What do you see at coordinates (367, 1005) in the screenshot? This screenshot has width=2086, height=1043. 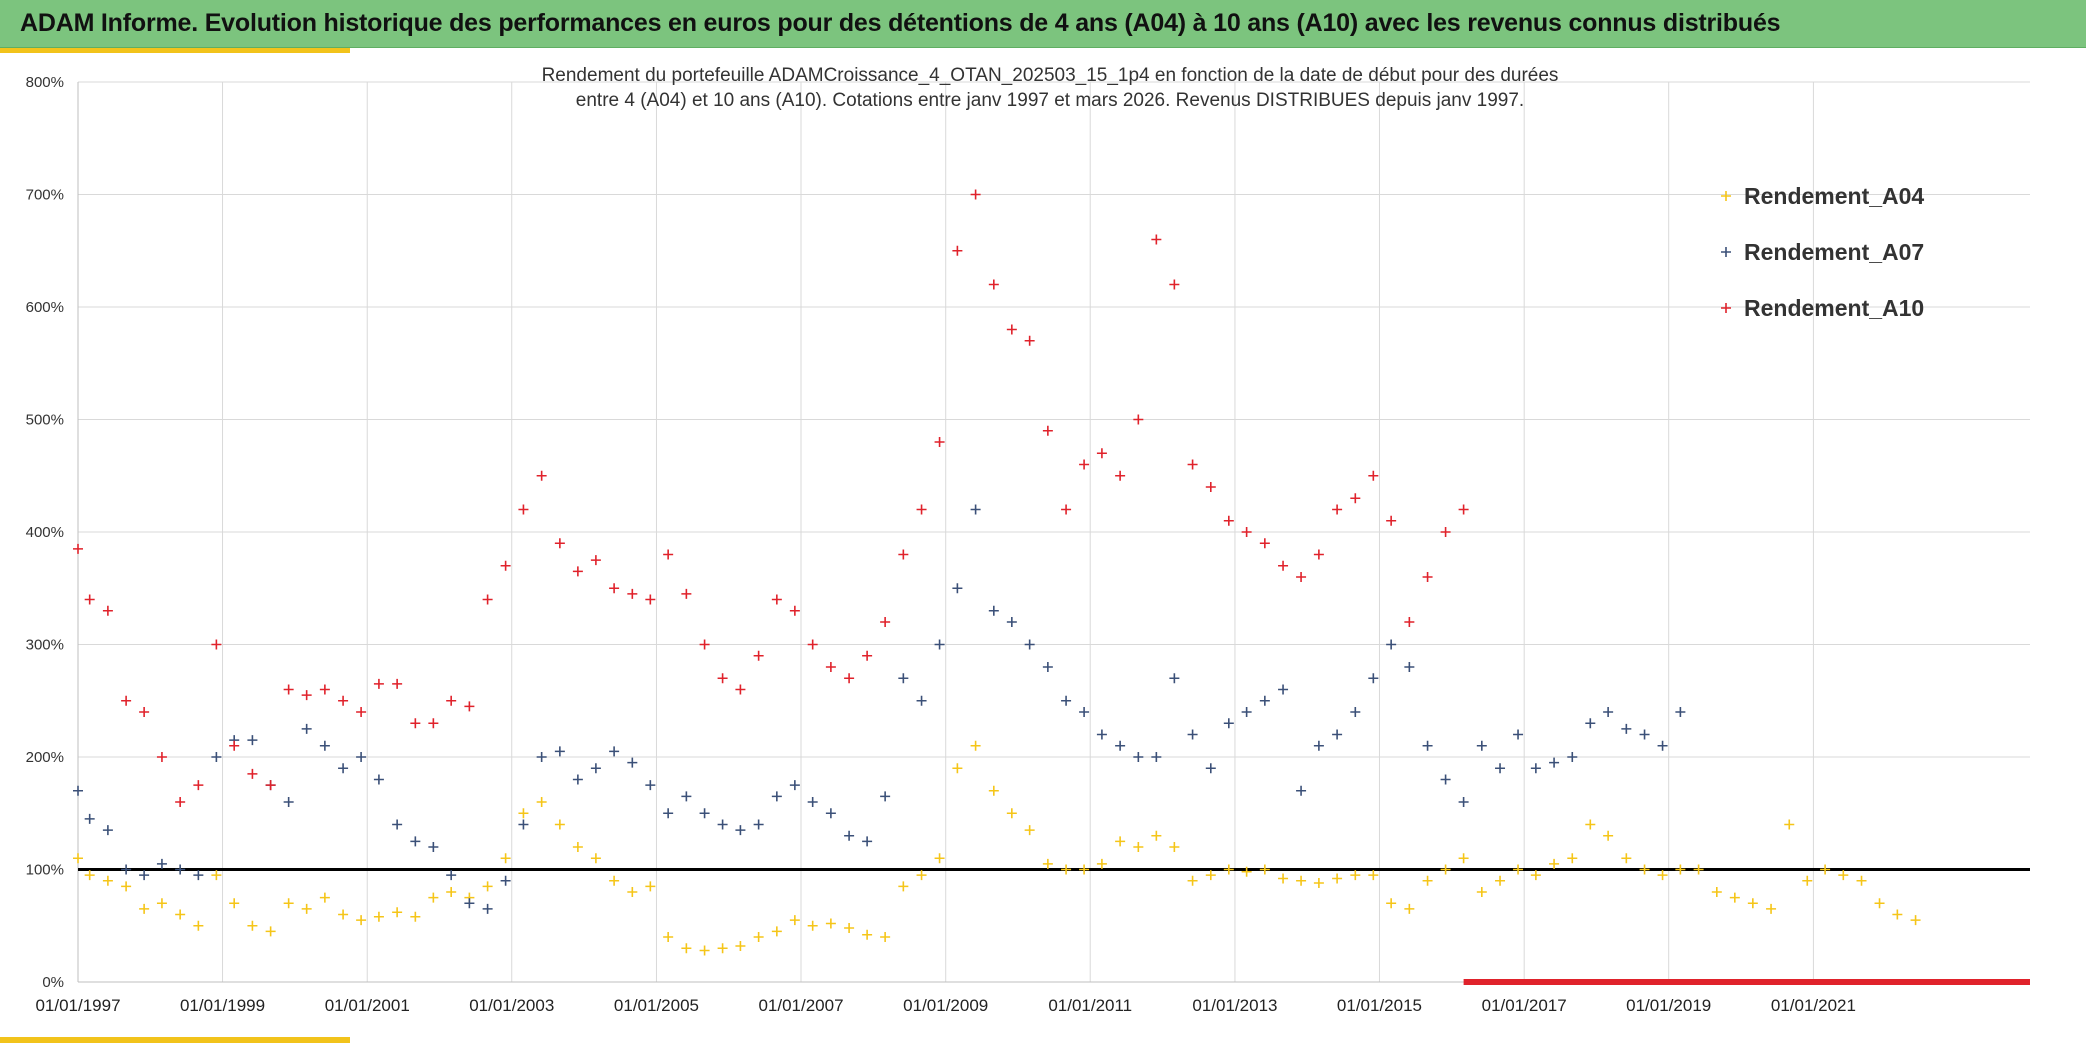 I see `x-tick-label: 01/01/2001` at bounding box center [367, 1005].